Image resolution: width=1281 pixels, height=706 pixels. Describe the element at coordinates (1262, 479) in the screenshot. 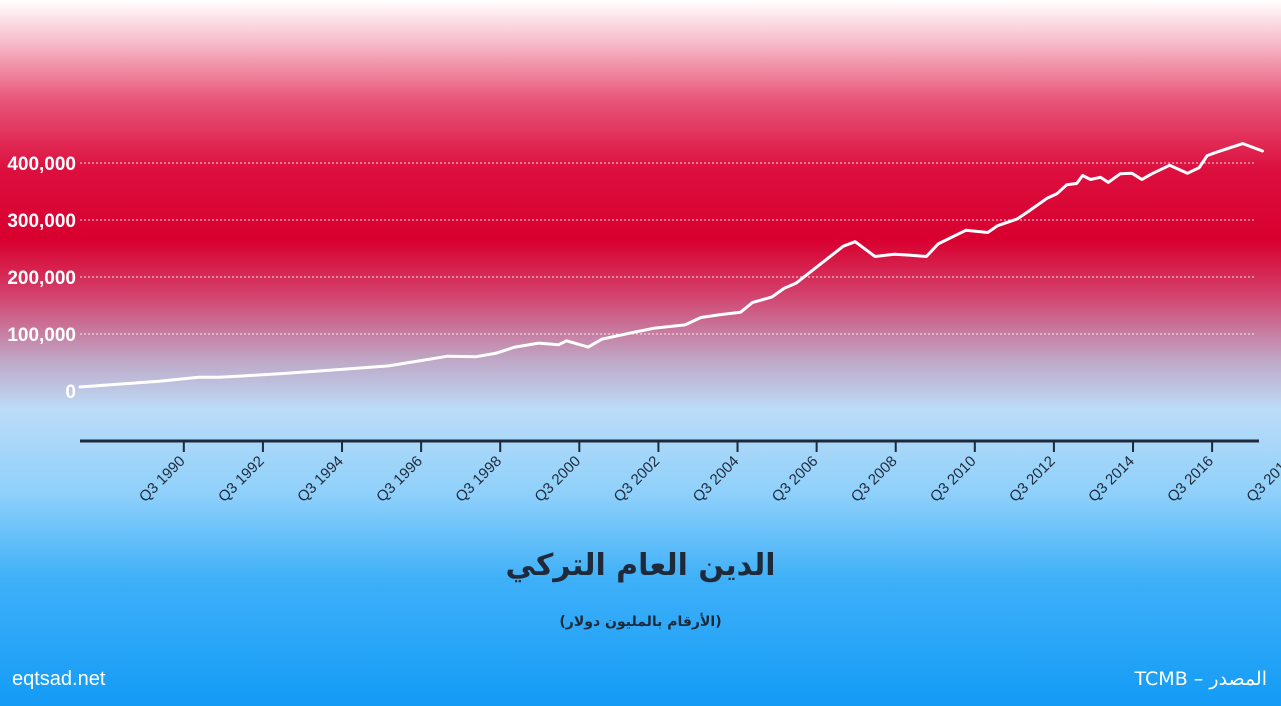

I see `x-tick-label: Q3 2018` at that location.